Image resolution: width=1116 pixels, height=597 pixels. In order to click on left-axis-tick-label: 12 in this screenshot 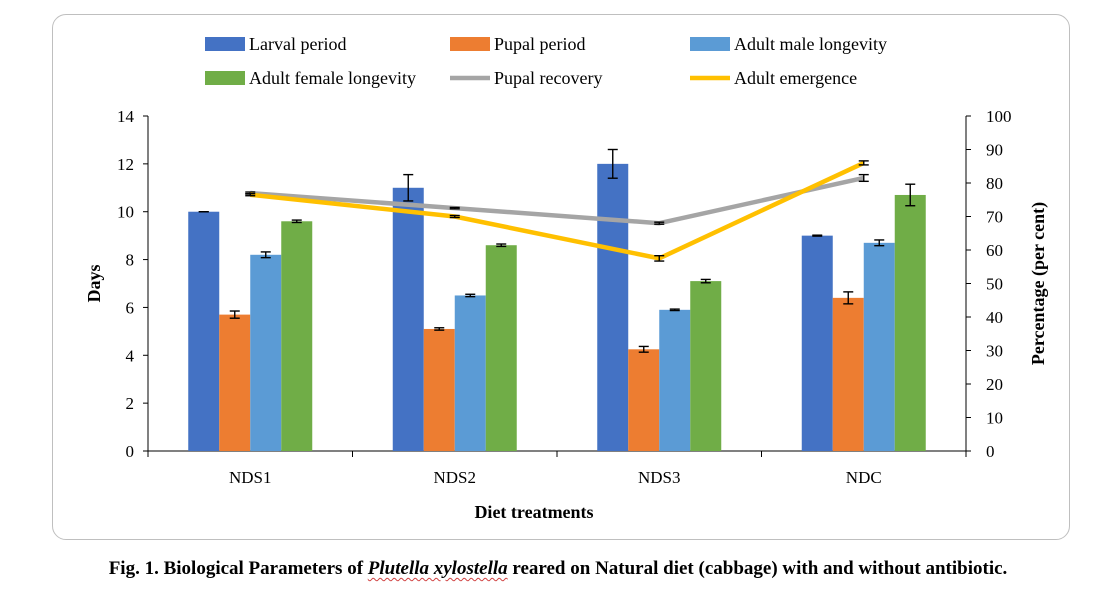, I will do `click(125, 164)`.